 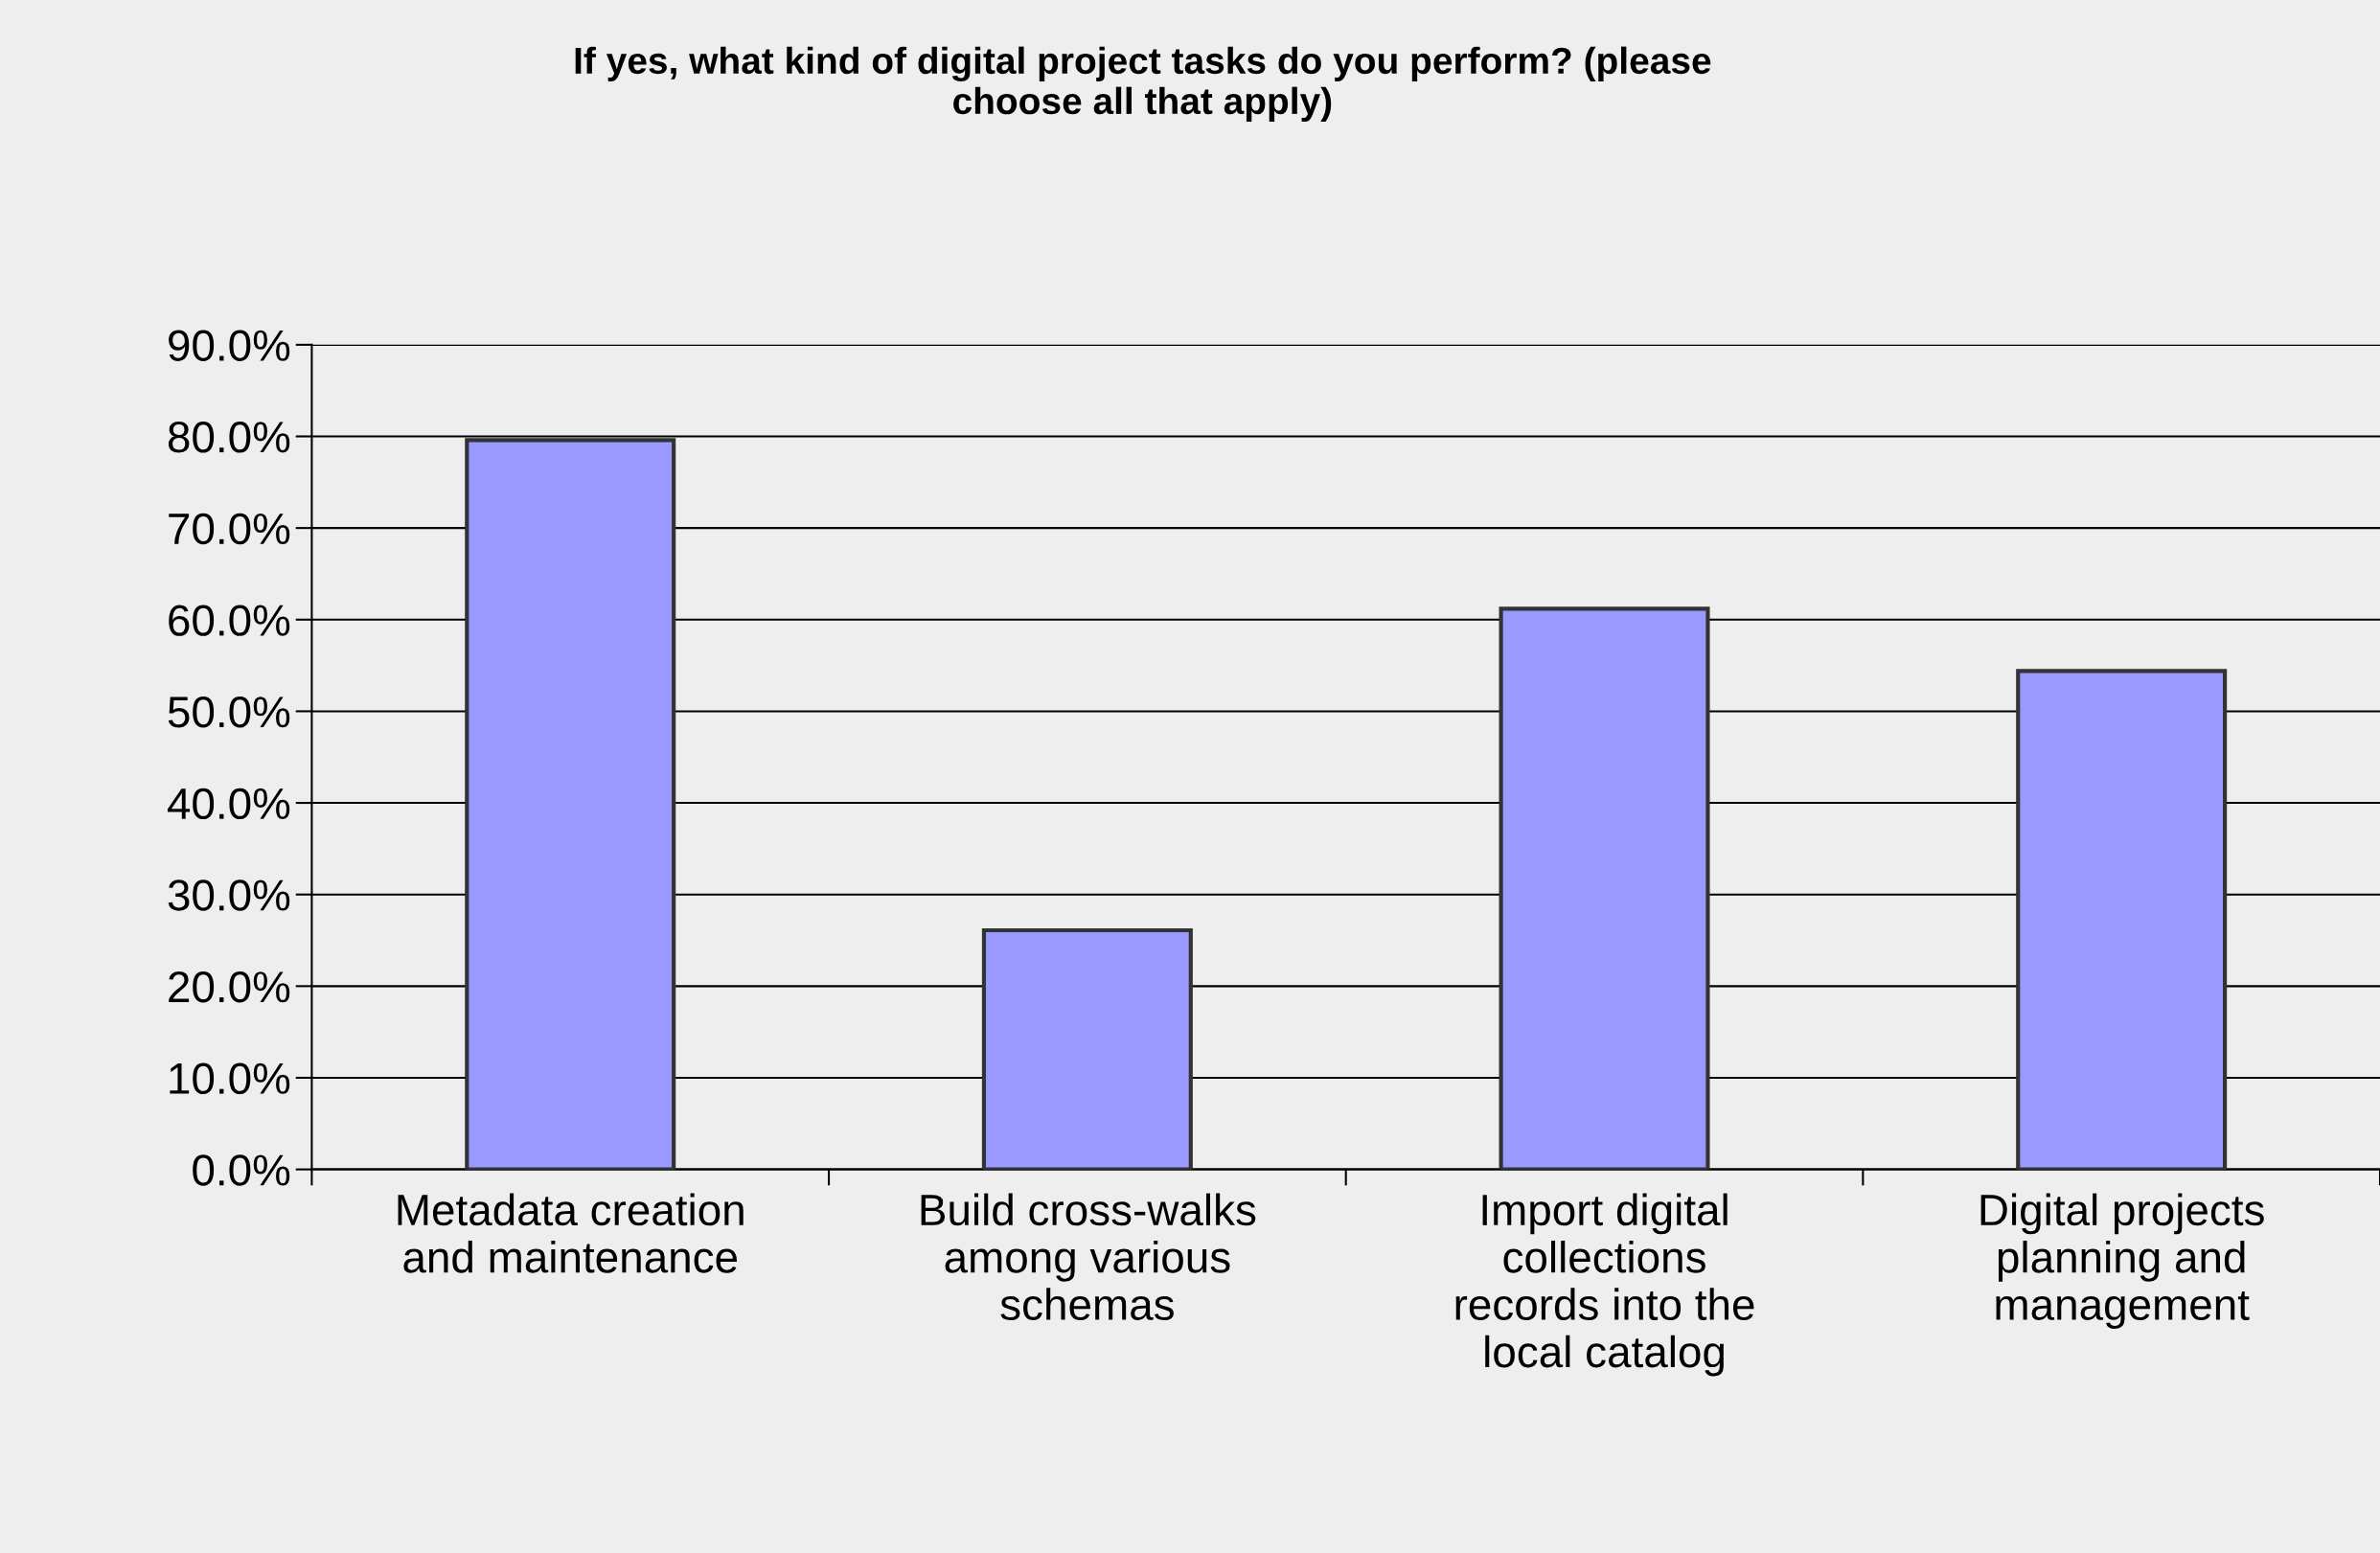 I want to click on x-tick-label: Digital projects planning and management, so click(x=2122, y=1262).